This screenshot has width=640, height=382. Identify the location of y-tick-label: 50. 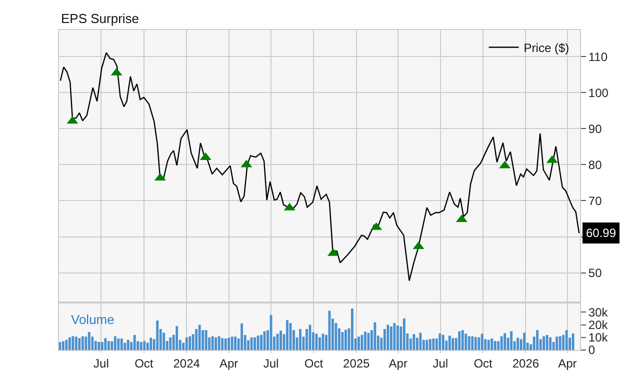
(595, 273).